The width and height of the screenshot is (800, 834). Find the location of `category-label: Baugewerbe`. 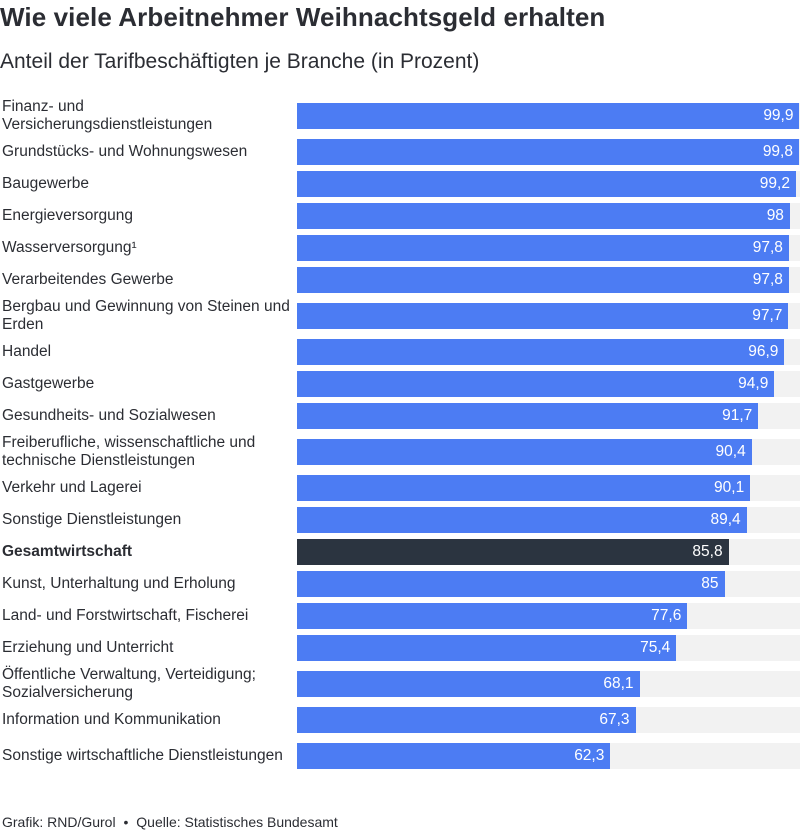

category-label: Baugewerbe is located at coordinates (46, 183).